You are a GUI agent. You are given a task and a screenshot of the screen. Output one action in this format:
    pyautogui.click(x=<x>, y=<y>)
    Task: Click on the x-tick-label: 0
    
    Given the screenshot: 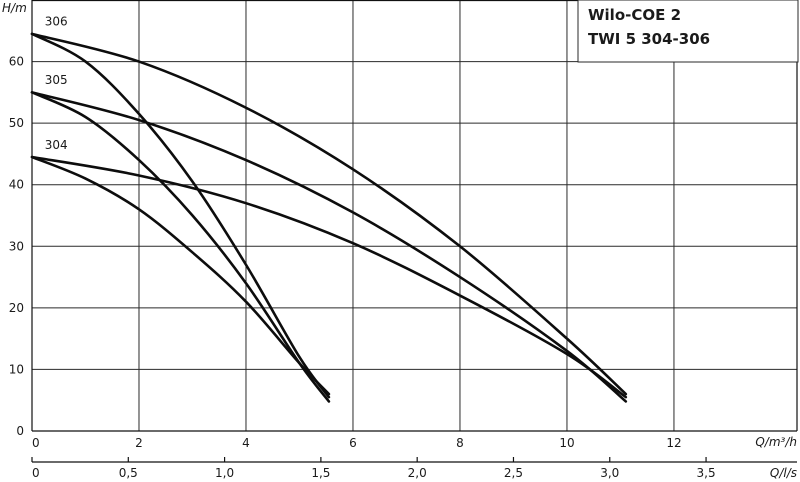 What is the action you would take?
    pyautogui.click(x=36, y=443)
    